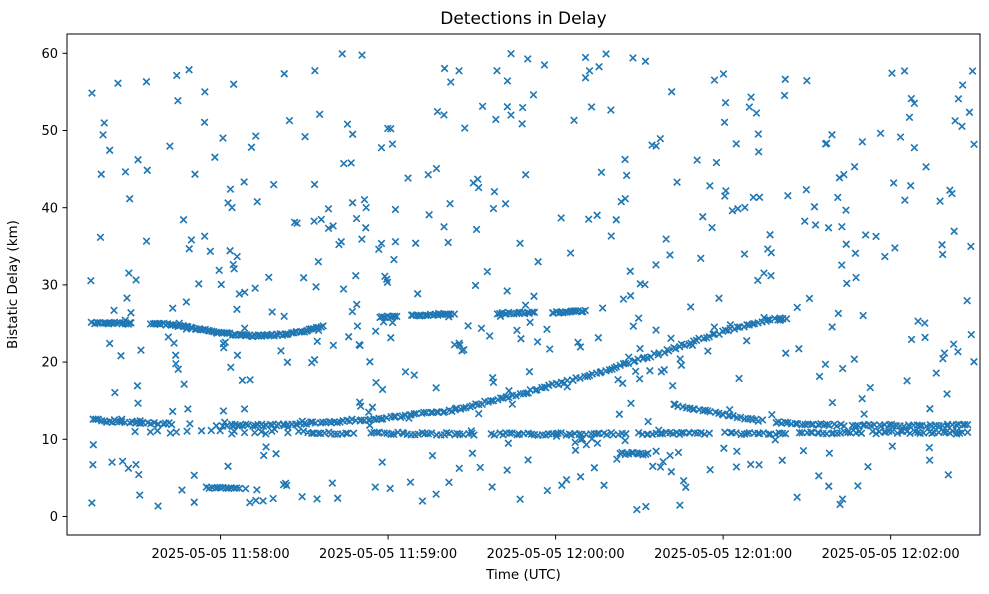 The width and height of the screenshot is (989, 594). What do you see at coordinates (13, 284) in the screenshot?
I see `y-axis-label: Bistatic Delay (km)` at bounding box center [13, 284].